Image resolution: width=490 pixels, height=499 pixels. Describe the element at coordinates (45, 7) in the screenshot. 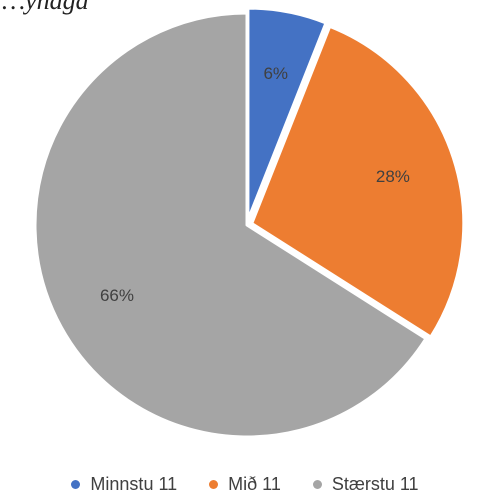

I see `chart-title: …ynaga` at that location.